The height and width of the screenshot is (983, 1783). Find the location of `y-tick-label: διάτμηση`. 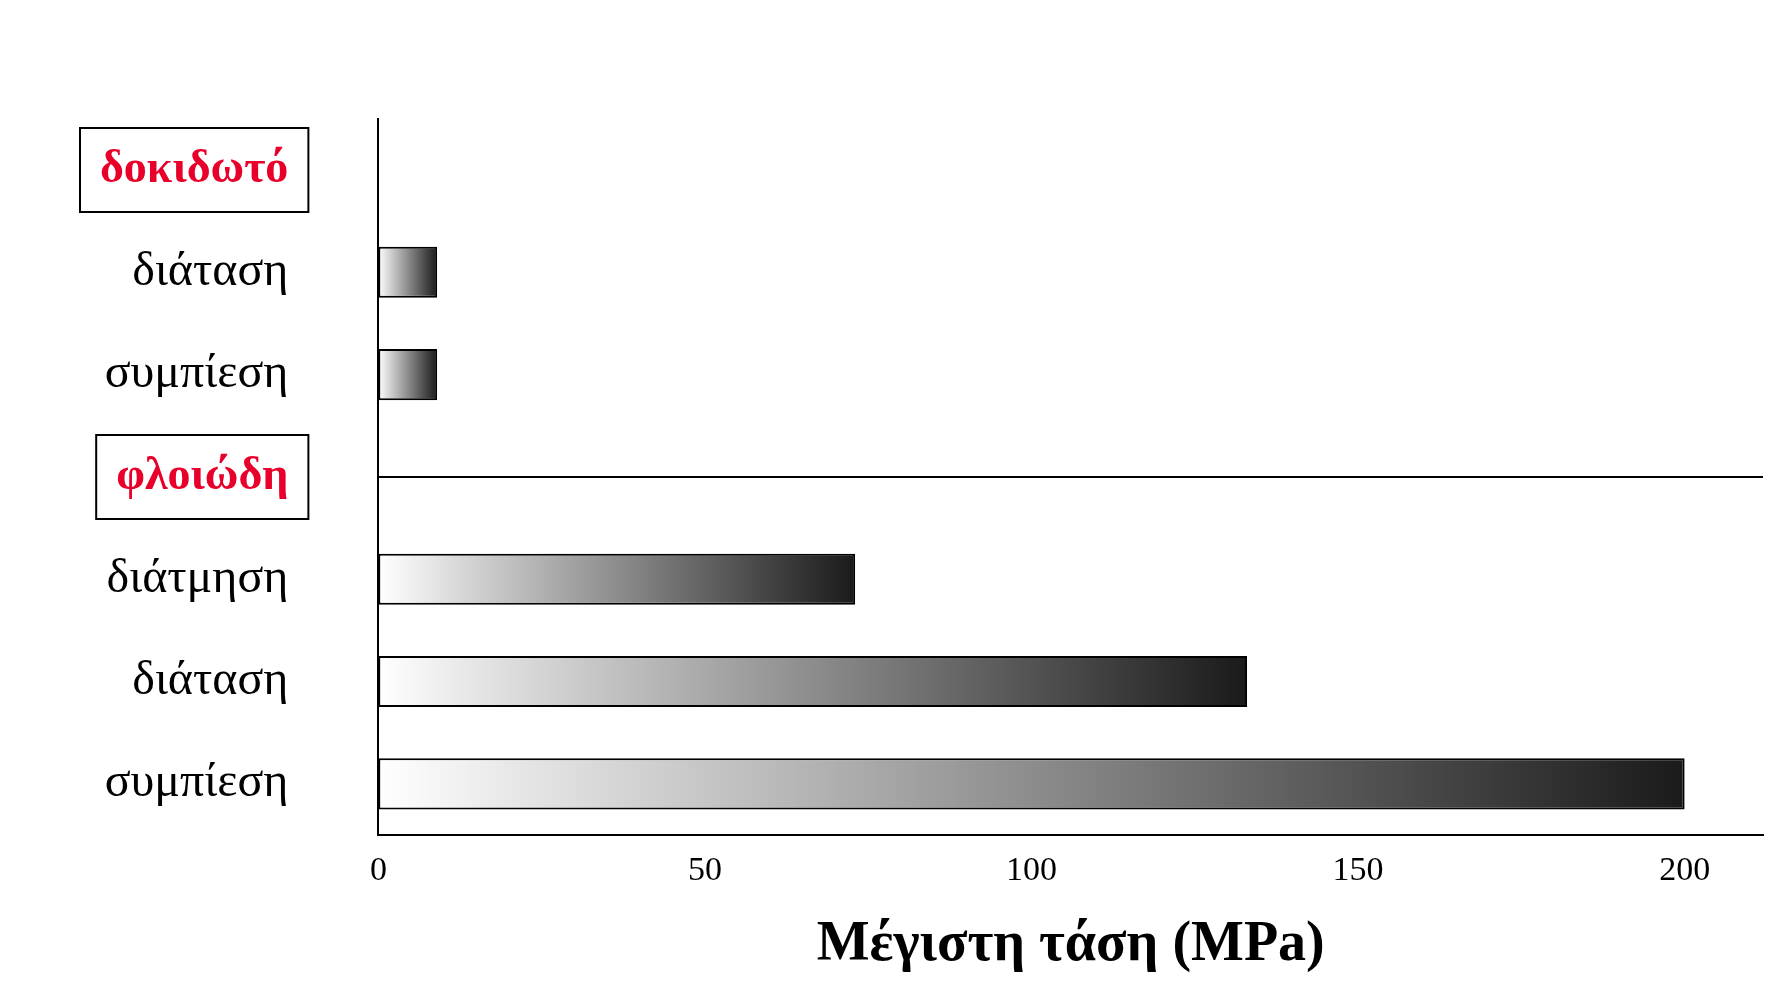

y-tick-label: διάτμηση is located at coordinates (197, 575).